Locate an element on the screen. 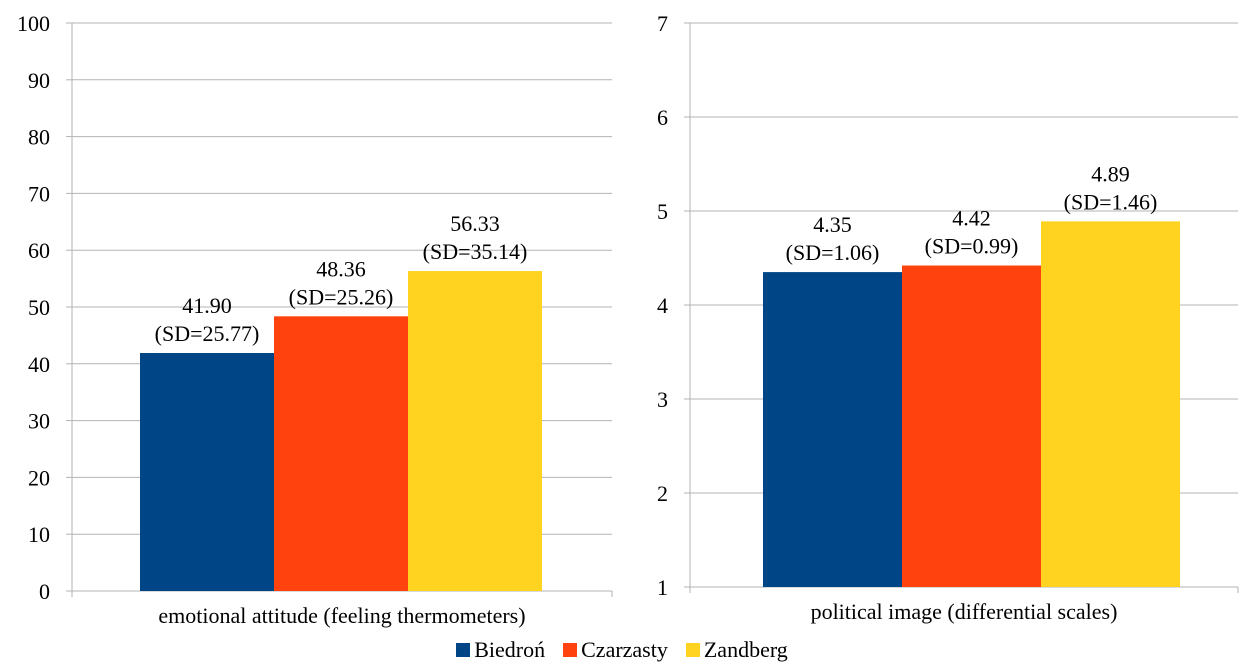 This screenshot has width=1244, height=664. legend-label-zandberg: Zandberg is located at coordinates (745, 649).